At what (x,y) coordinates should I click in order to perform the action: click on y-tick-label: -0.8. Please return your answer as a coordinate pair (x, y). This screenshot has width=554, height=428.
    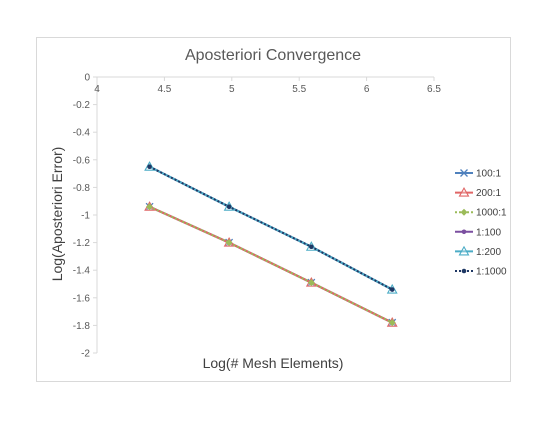
    Looking at the image, I should click on (82, 188).